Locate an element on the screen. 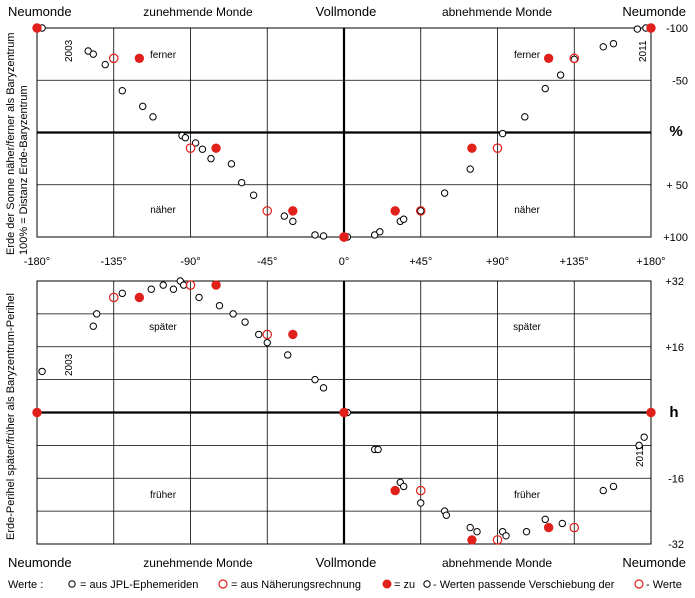  top-year-end: 2011 is located at coordinates (643, 51).